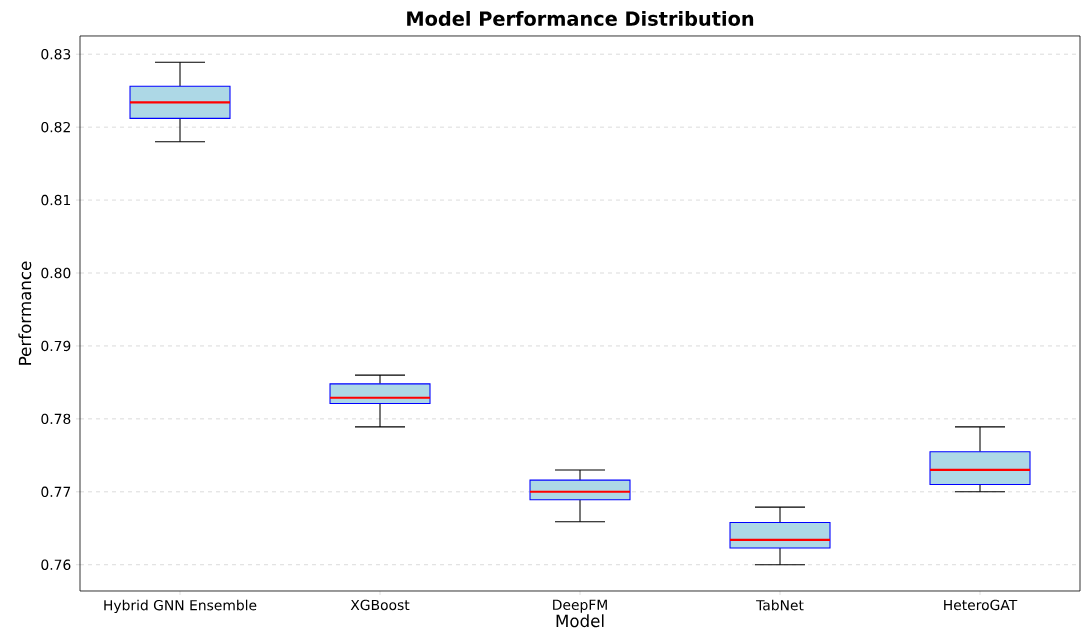 The image size is (1087, 641). Describe the element at coordinates (56, 346) in the screenshot. I see `y-tick-label: 0.79` at that location.